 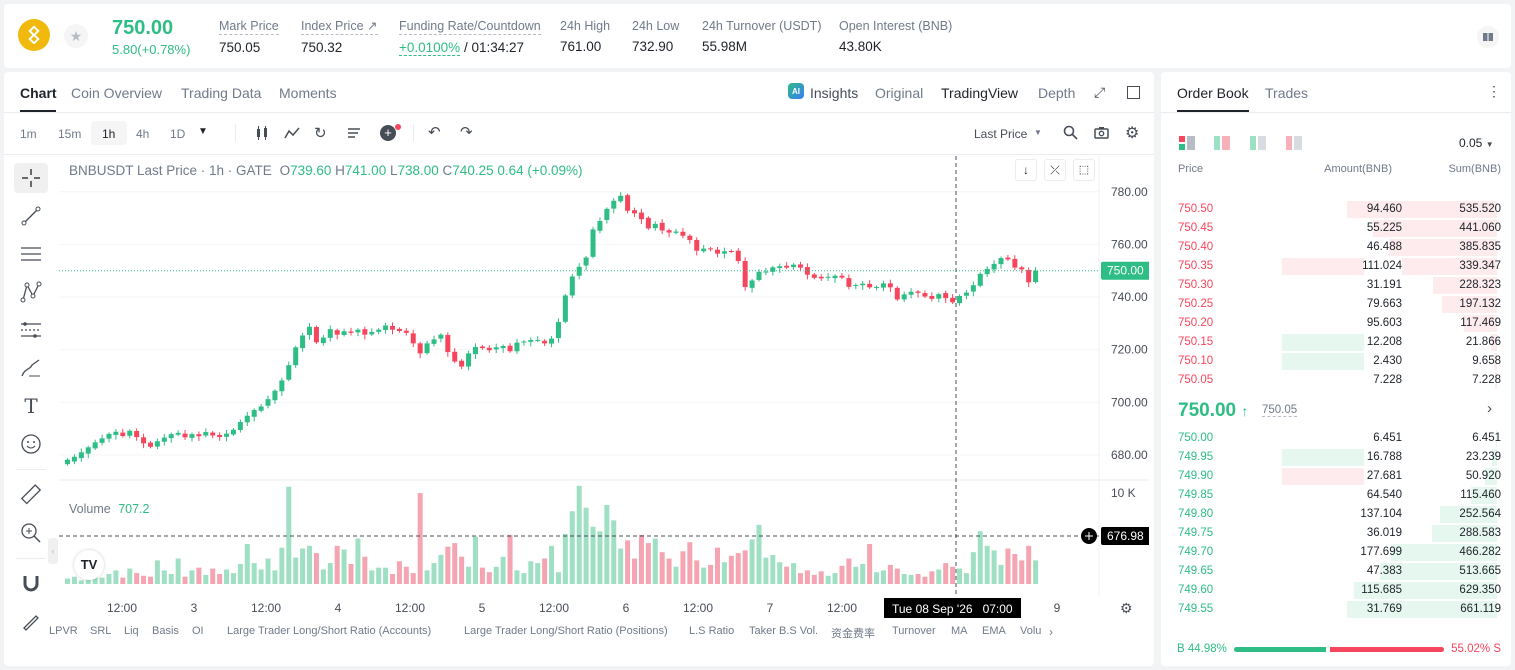 What do you see at coordinates (1323, 476) in the screenshot?
I see `bid-amount-highlight` at bounding box center [1323, 476].